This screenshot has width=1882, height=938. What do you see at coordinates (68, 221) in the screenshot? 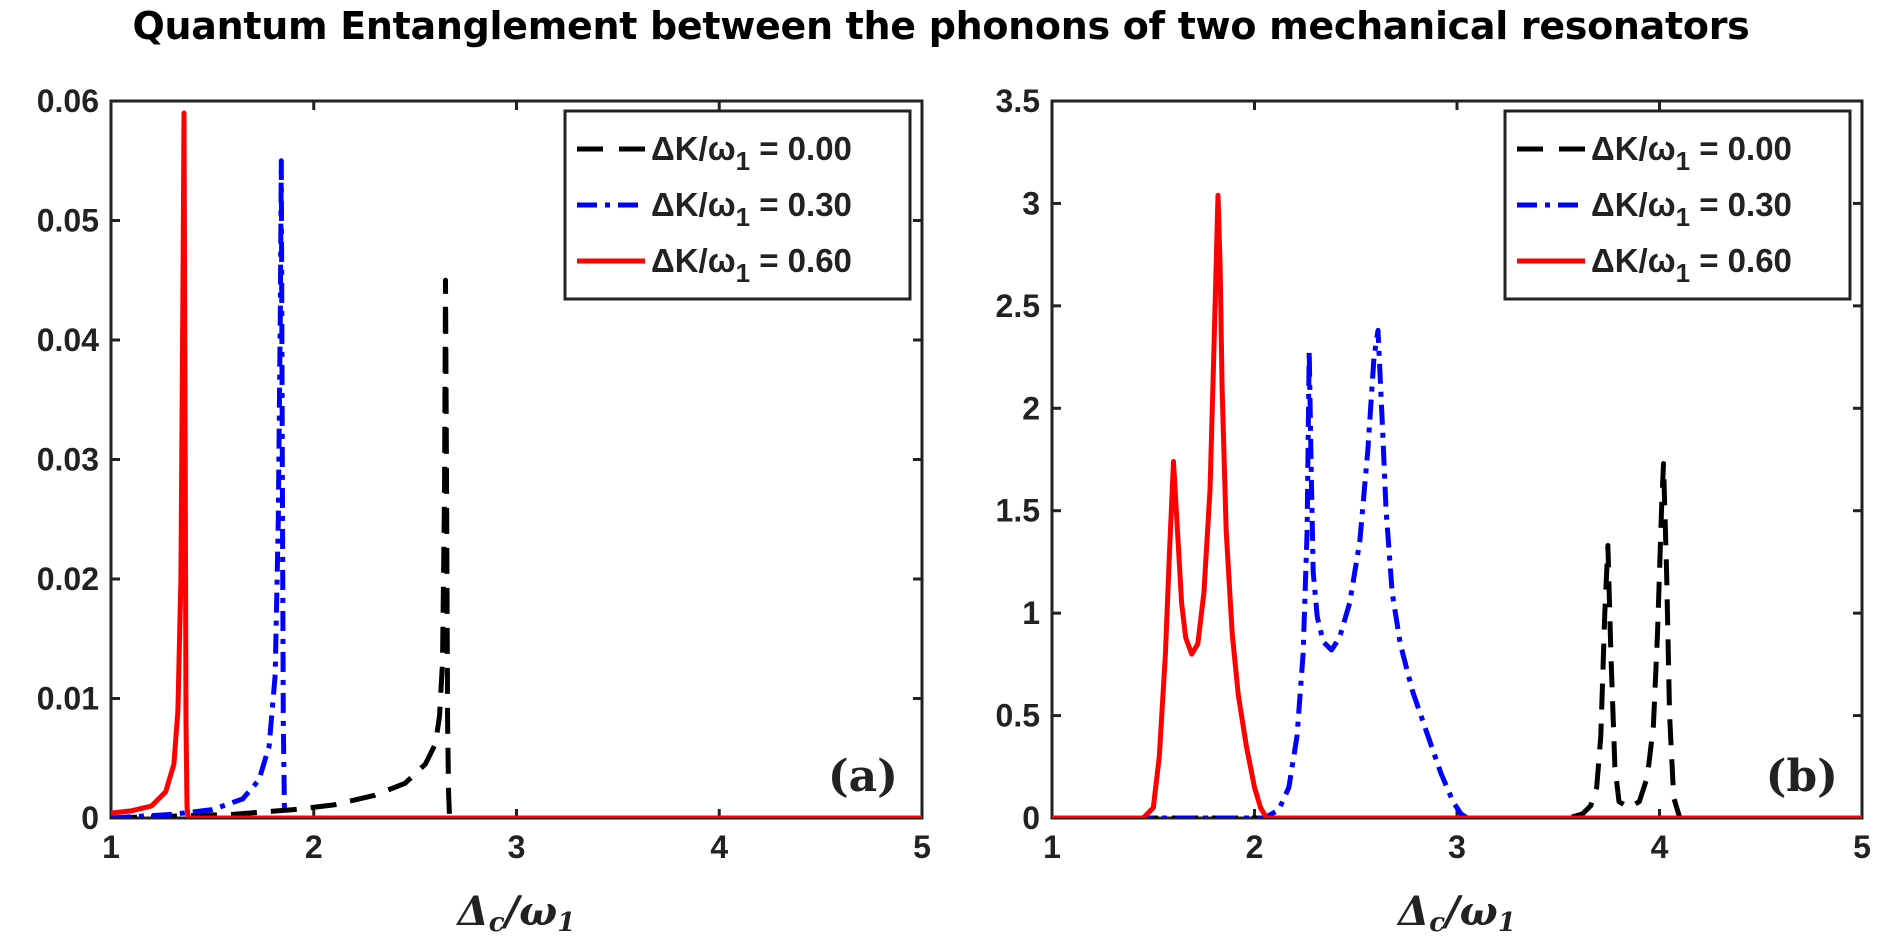
I see `y-tick-label: 0.05` at bounding box center [68, 221].